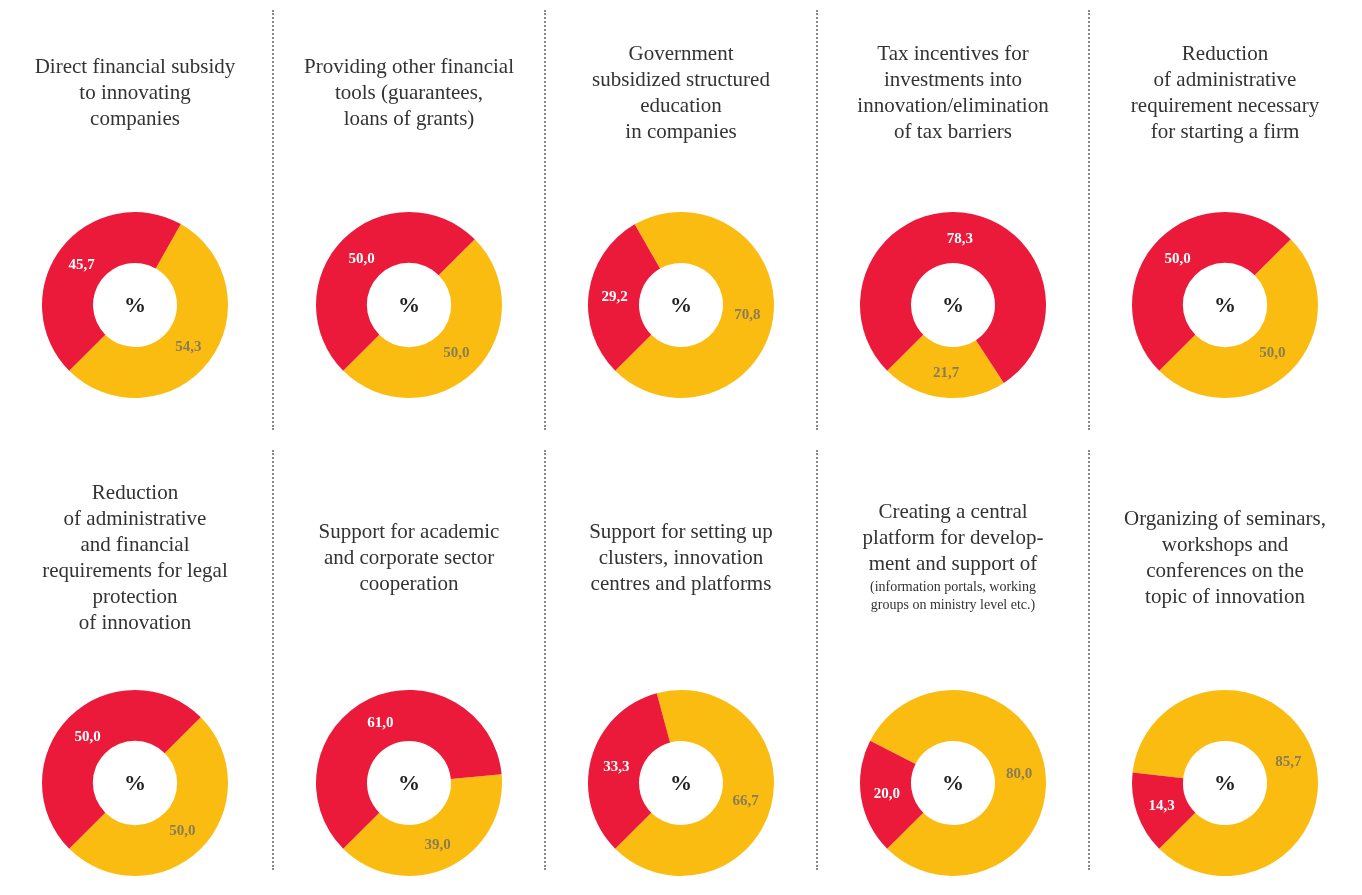 The height and width of the screenshot is (895, 1362). What do you see at coordinates (953, 537) in the screenshot?
I see `chart-title: Creating a central platform for develop- ment and support of` at bounding box center [953, 537].